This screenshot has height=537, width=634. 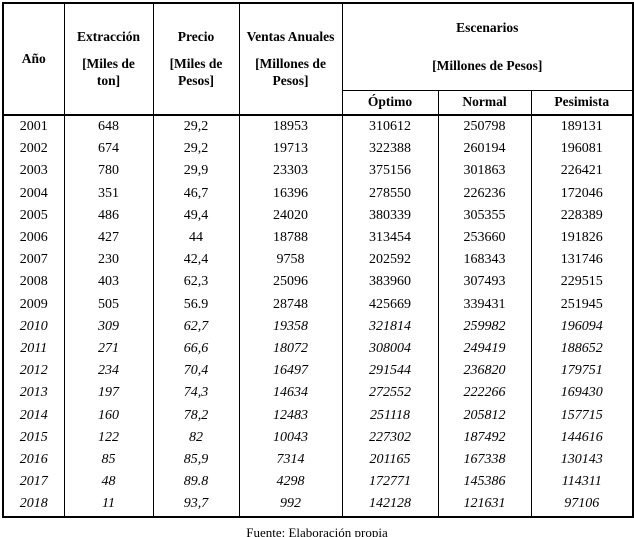 What do you see at coordinates (484, 103) in the screenshot?
I see `header-normal: Normal` at bounding box center [484, 103].